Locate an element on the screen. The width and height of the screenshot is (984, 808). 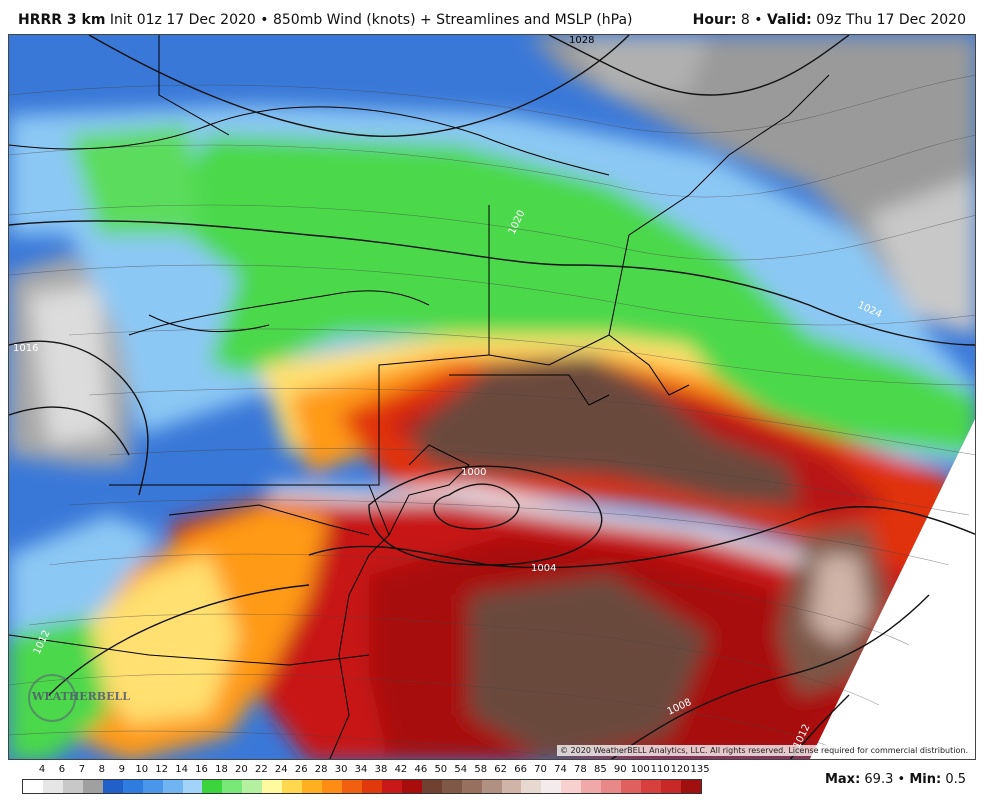
isobar-label-1028: 1028 is located at coordinates (581, 40).